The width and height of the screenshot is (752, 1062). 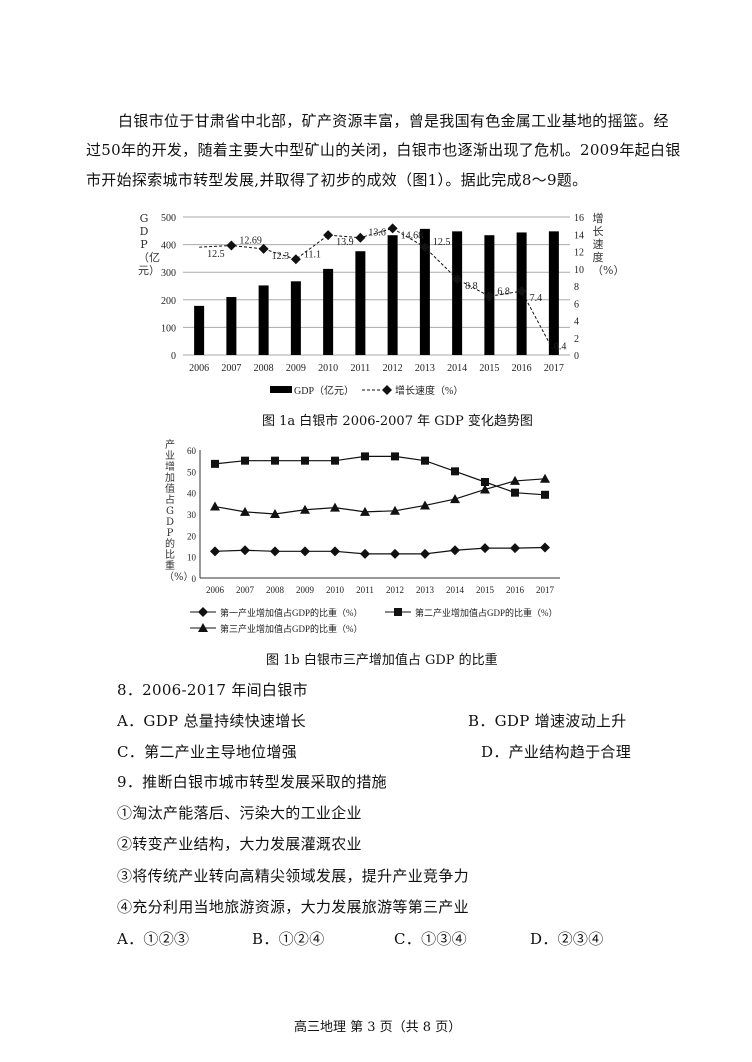 What do you see at coordinates (291, 628) in the screenshot?
I see `legend-label: 第三产业增加值占GDP的比重（%）` at bounding box center [291, 628].